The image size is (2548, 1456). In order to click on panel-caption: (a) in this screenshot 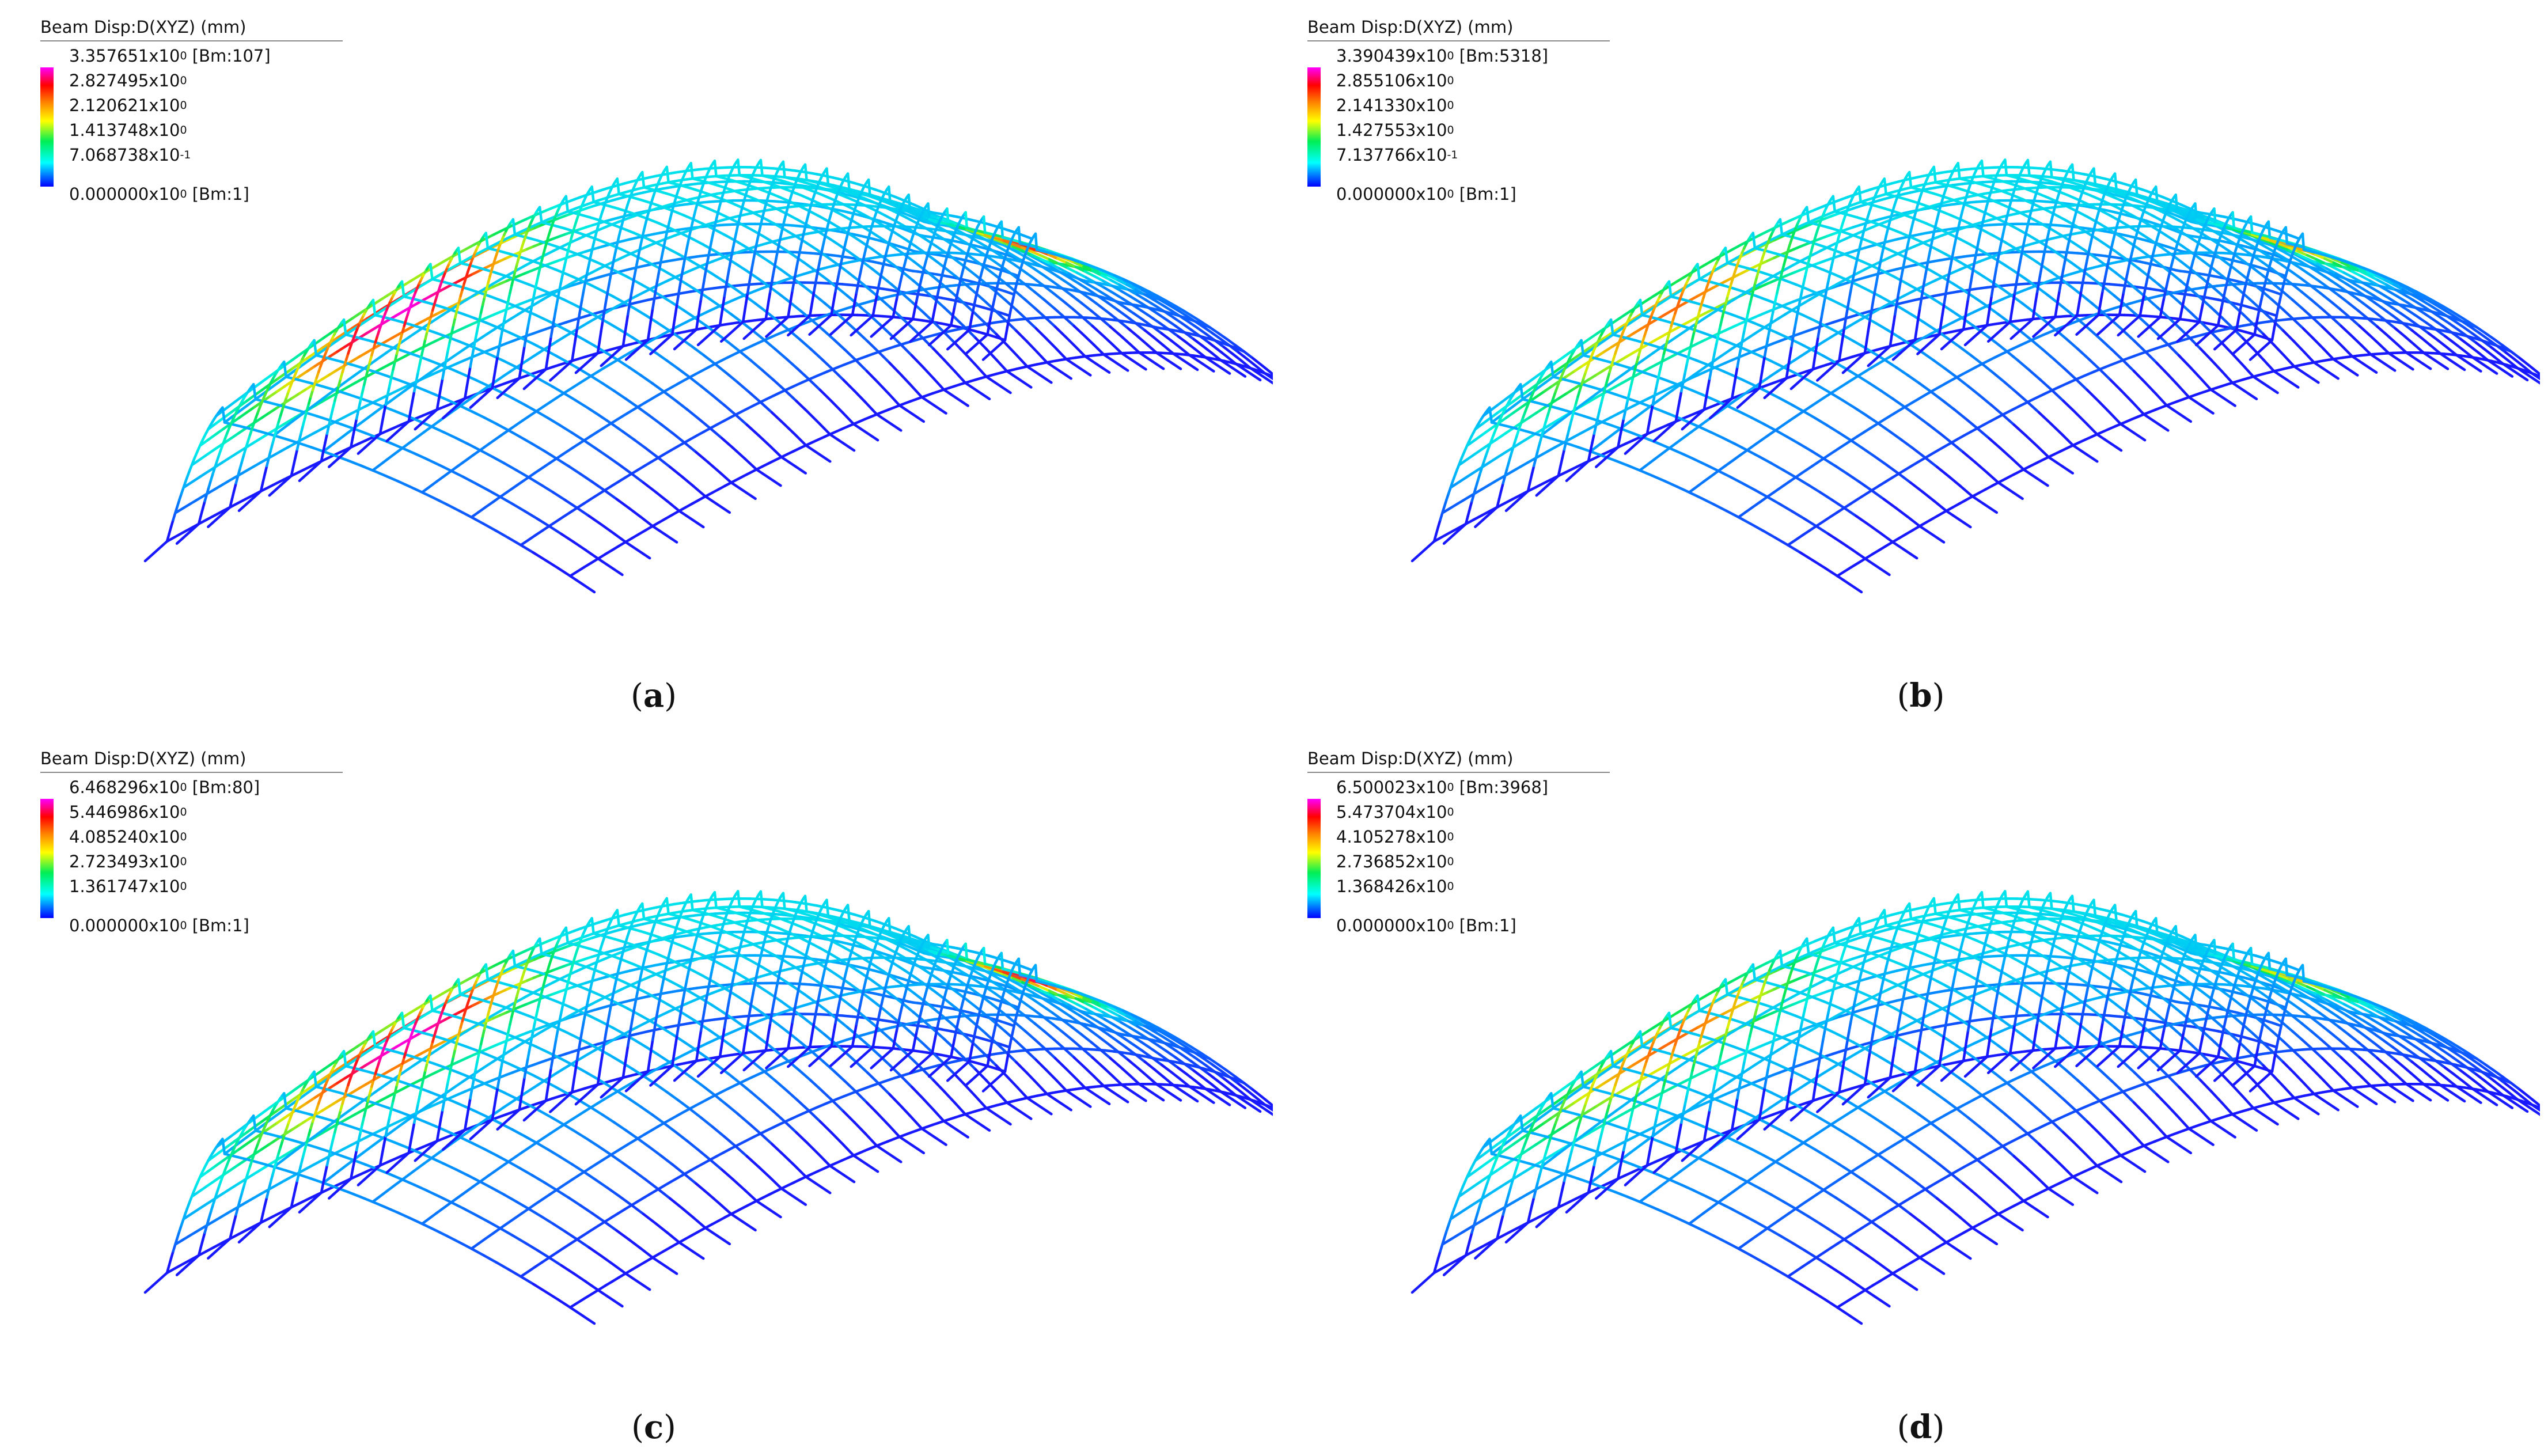, I will do `click(653, 696)`.